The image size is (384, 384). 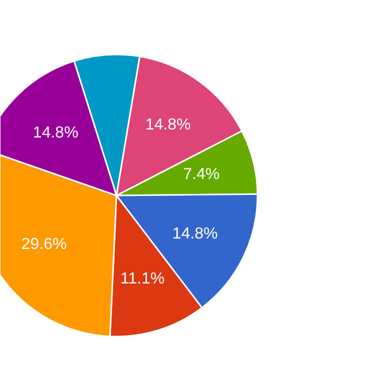 What do you see at coordinates (44, 244) in the screenshot?
I see `data-label: 29.6%` at bounding box center [44, 244].